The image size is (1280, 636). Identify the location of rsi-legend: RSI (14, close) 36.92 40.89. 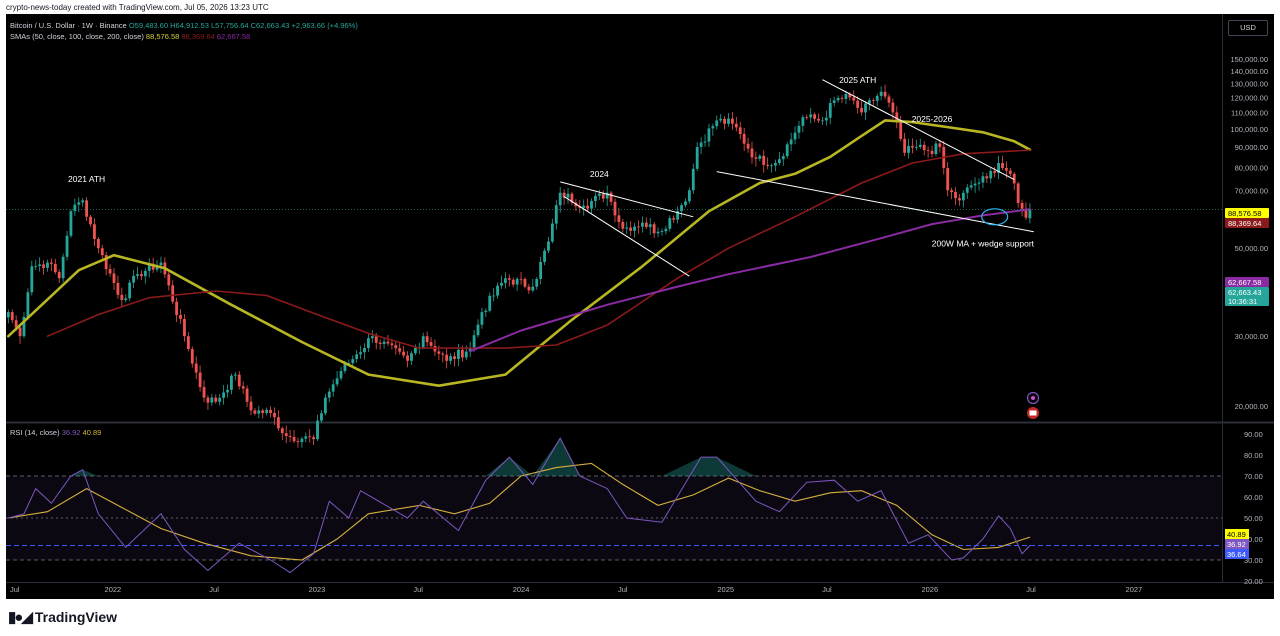
(55, 432).